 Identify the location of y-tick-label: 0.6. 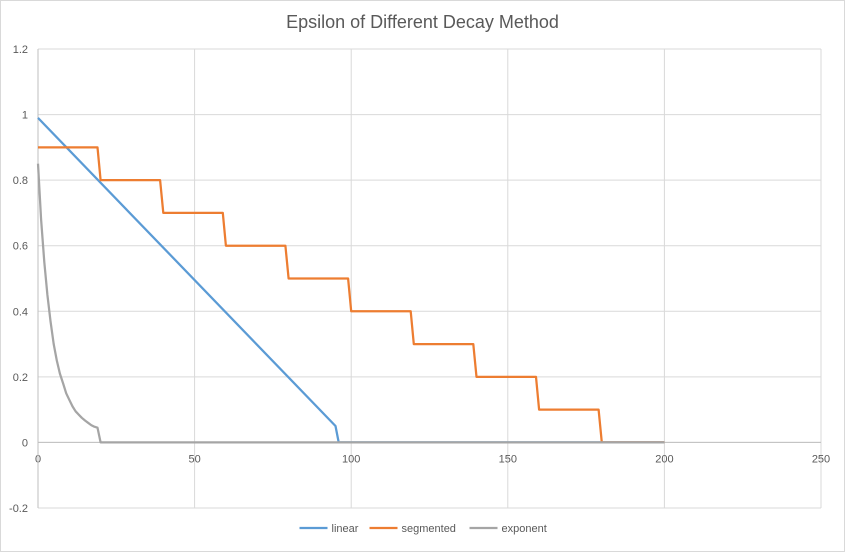
(20, 247).